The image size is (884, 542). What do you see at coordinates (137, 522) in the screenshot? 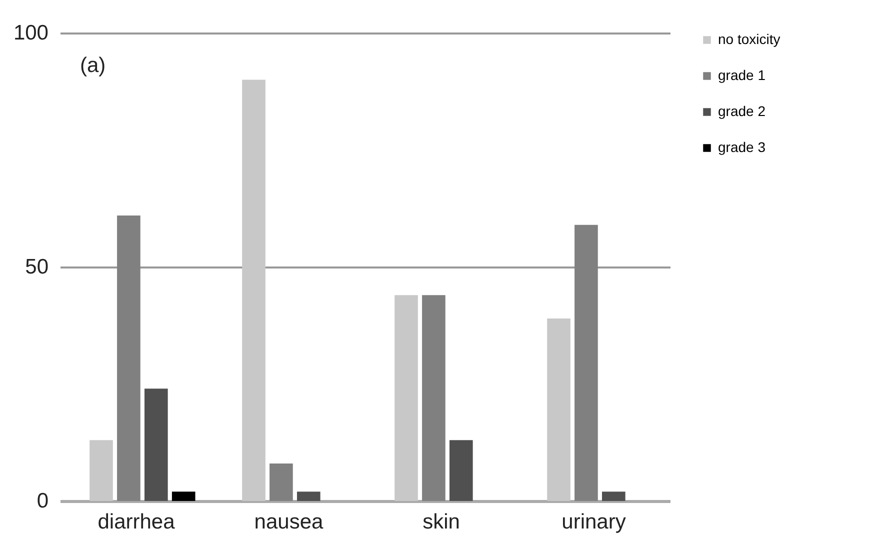
I see `x-tick-label: diarrhea` at bounding box center [137, 522].